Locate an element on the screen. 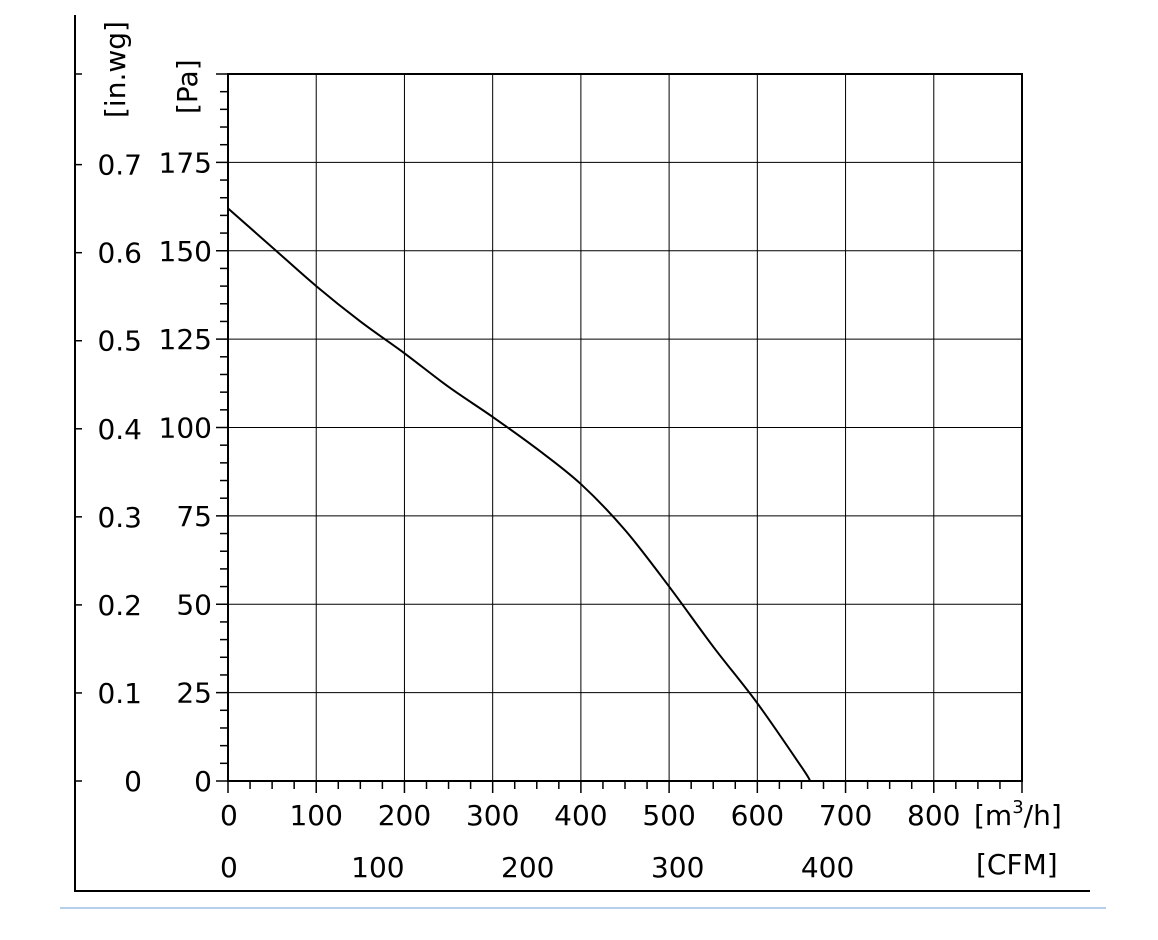  y-secondary-tick-label: 0.2 is located at coordinates (119, 605).